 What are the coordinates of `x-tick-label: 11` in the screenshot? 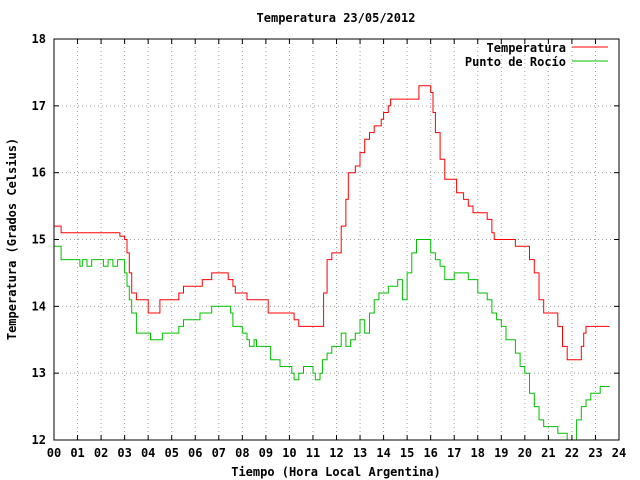 It's located at (313, 453).